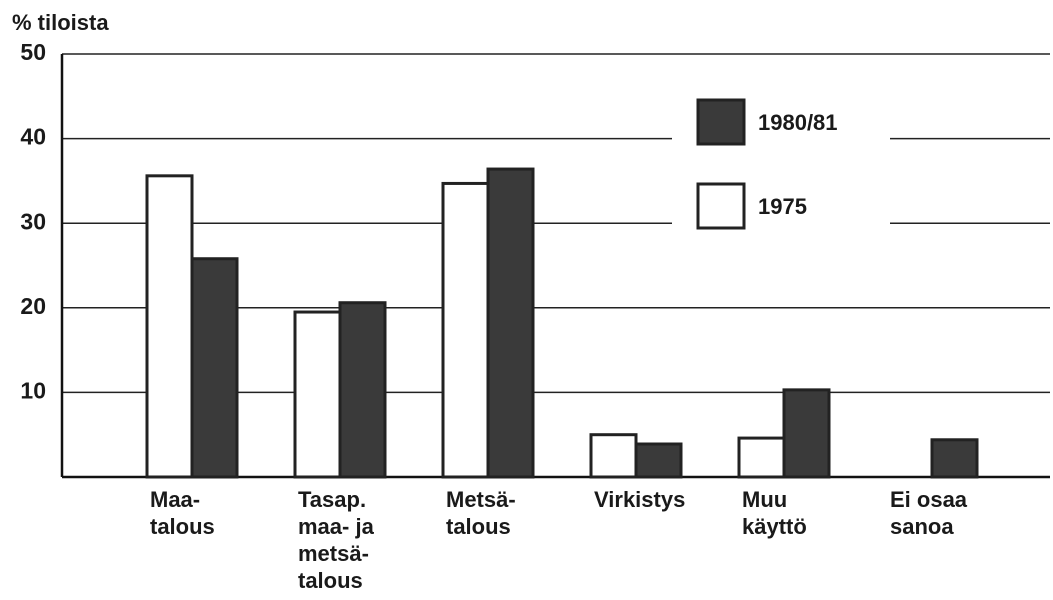  I want to click on y-tick-label: 20, so click(33, 306).